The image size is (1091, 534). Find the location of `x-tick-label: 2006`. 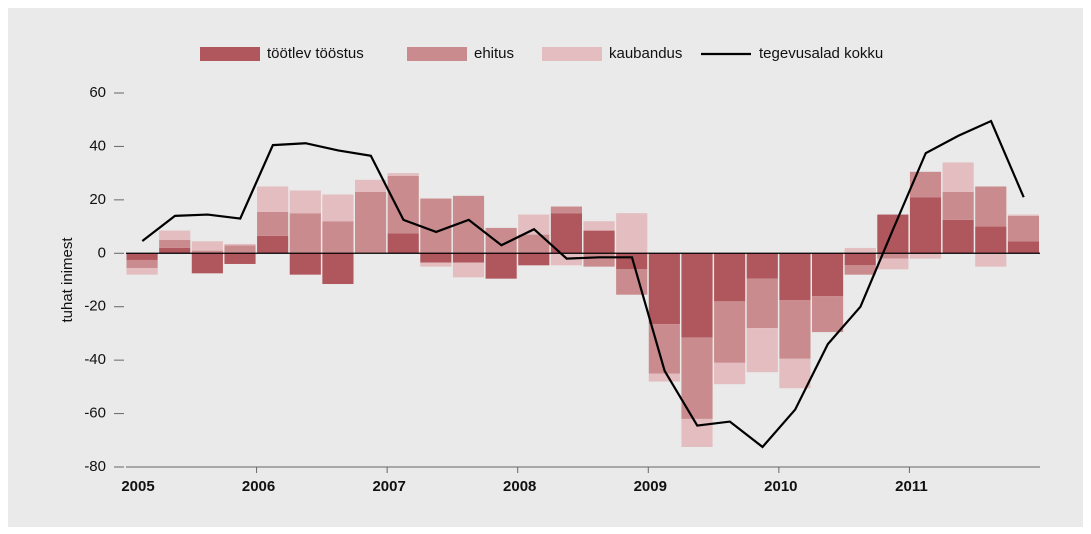

x-tick-label: 2006 is located at coordinates (258, 486).